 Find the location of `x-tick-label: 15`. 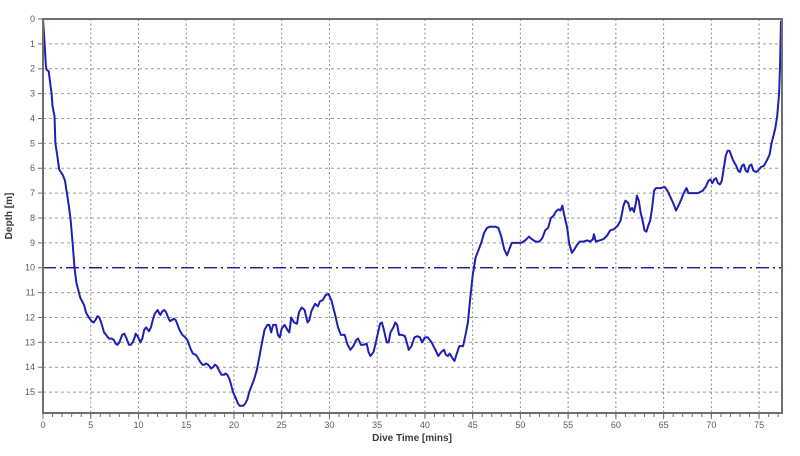

x-tick-label: 15 is located at coordinates (186, 425).